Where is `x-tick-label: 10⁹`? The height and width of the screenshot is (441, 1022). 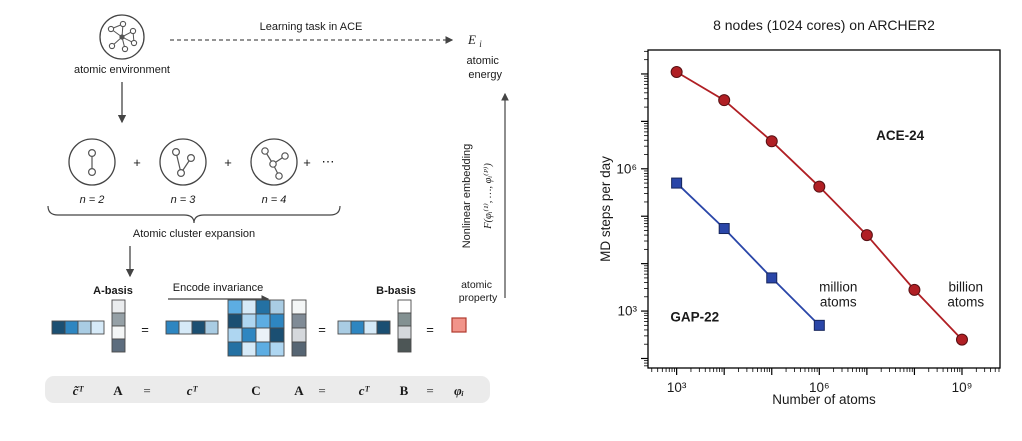
x-tick-label: 10⁹ is located at coordinates (962, 387).